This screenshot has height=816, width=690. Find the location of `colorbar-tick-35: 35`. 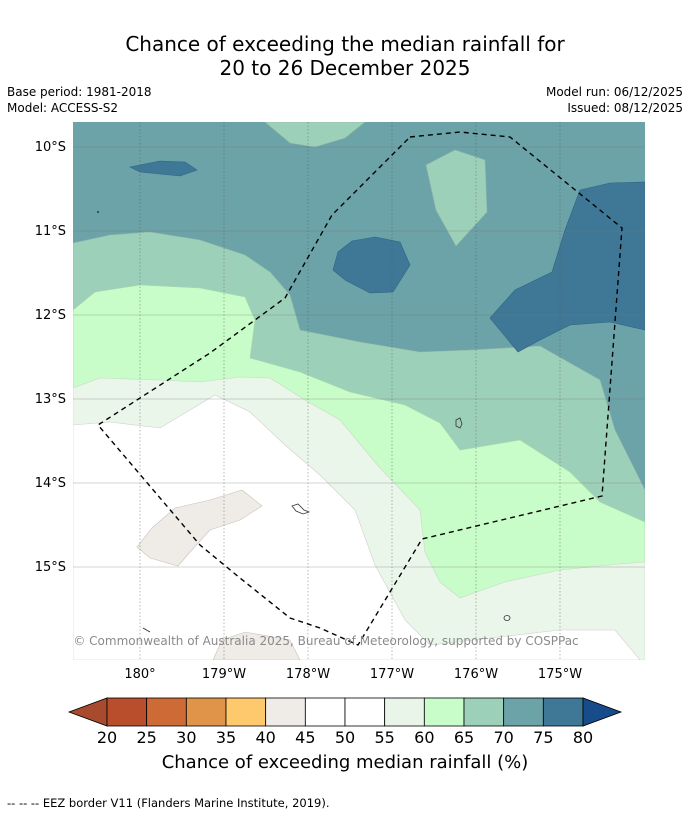

colorbar-tick-35: 35 is located at coordinates (226, 737).